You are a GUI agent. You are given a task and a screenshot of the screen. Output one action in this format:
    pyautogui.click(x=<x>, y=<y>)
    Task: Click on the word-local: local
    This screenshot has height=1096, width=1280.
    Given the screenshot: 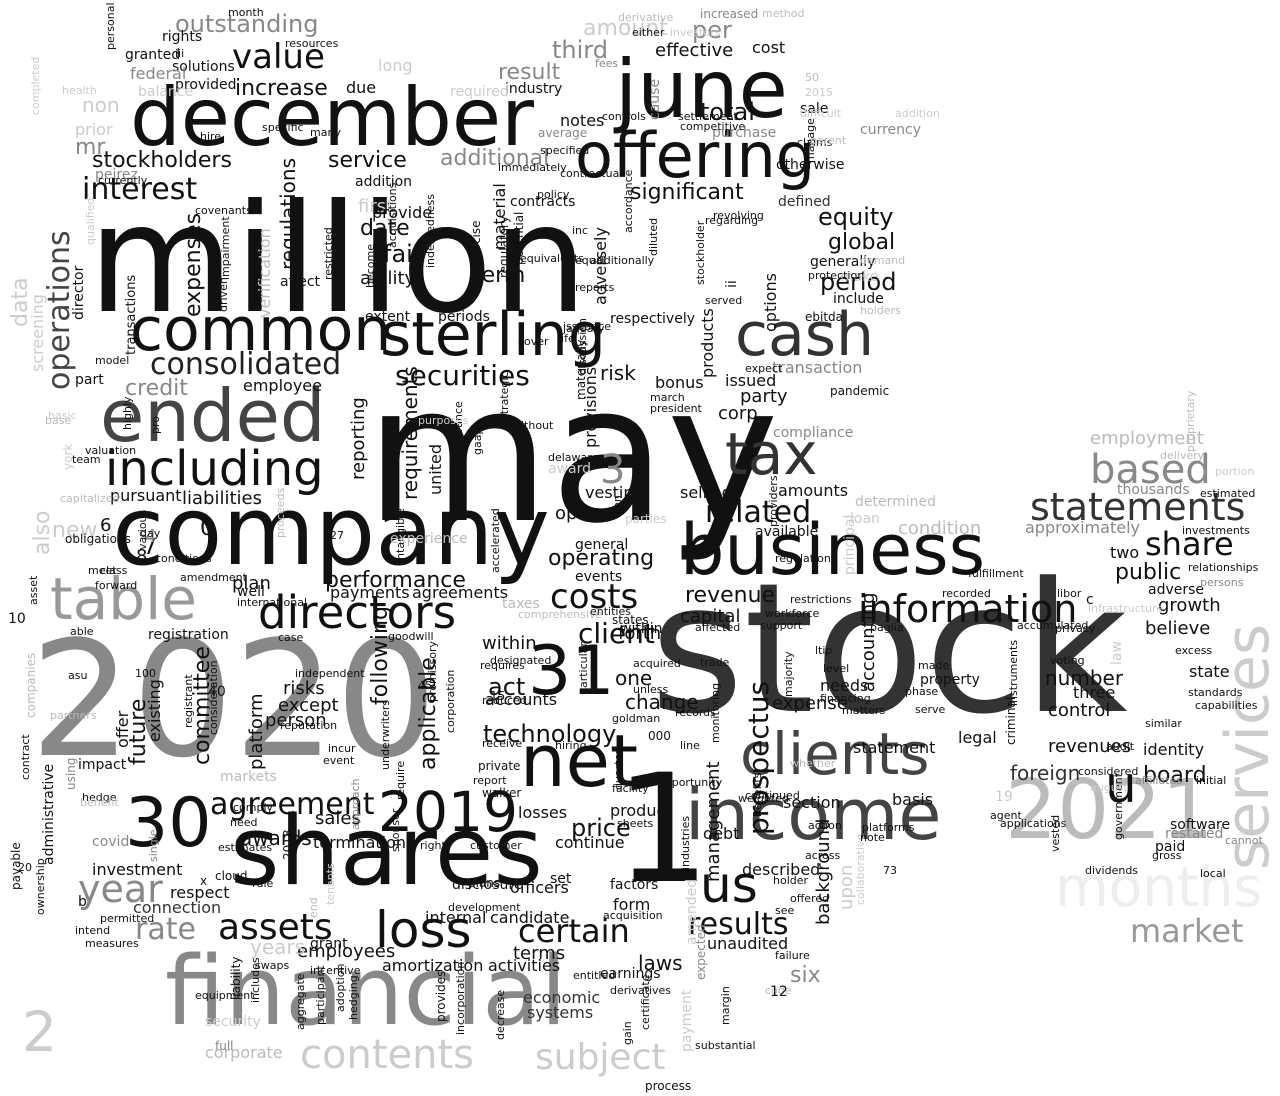 What is the action you would take?
    pyautogui.click(x=1213, y=873)
    